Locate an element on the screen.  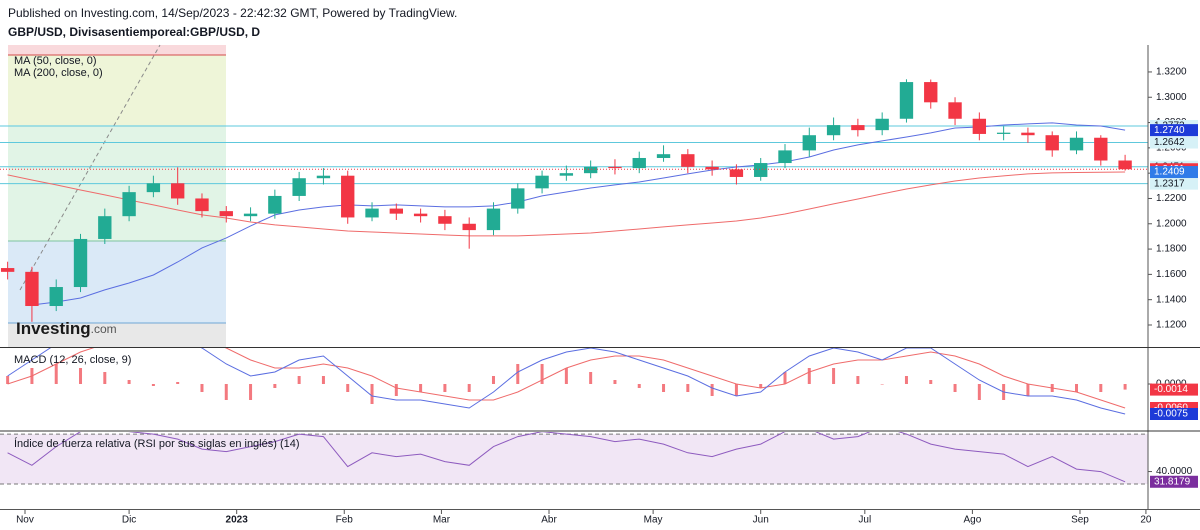
logo-suffix: .com is located at coordinates (104, 329).